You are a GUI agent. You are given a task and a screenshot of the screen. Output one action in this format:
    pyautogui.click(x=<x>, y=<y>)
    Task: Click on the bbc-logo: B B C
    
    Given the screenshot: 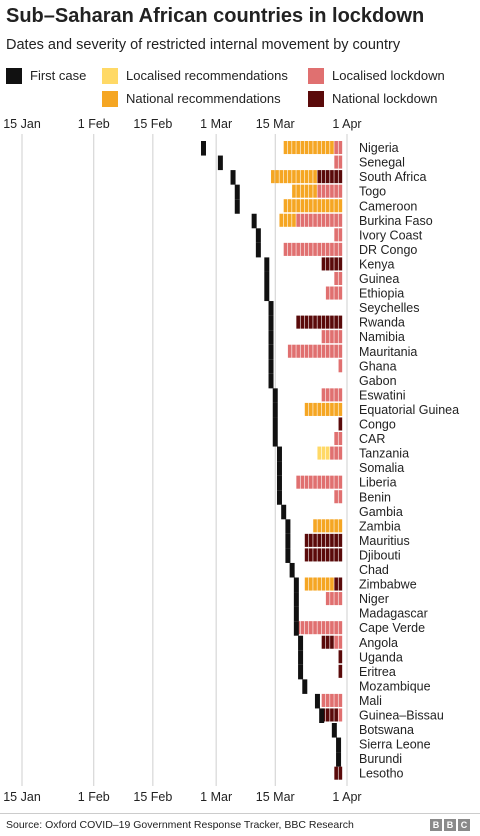 What is the action you would take?
    pyautogui.click(x=450, y=825)
    